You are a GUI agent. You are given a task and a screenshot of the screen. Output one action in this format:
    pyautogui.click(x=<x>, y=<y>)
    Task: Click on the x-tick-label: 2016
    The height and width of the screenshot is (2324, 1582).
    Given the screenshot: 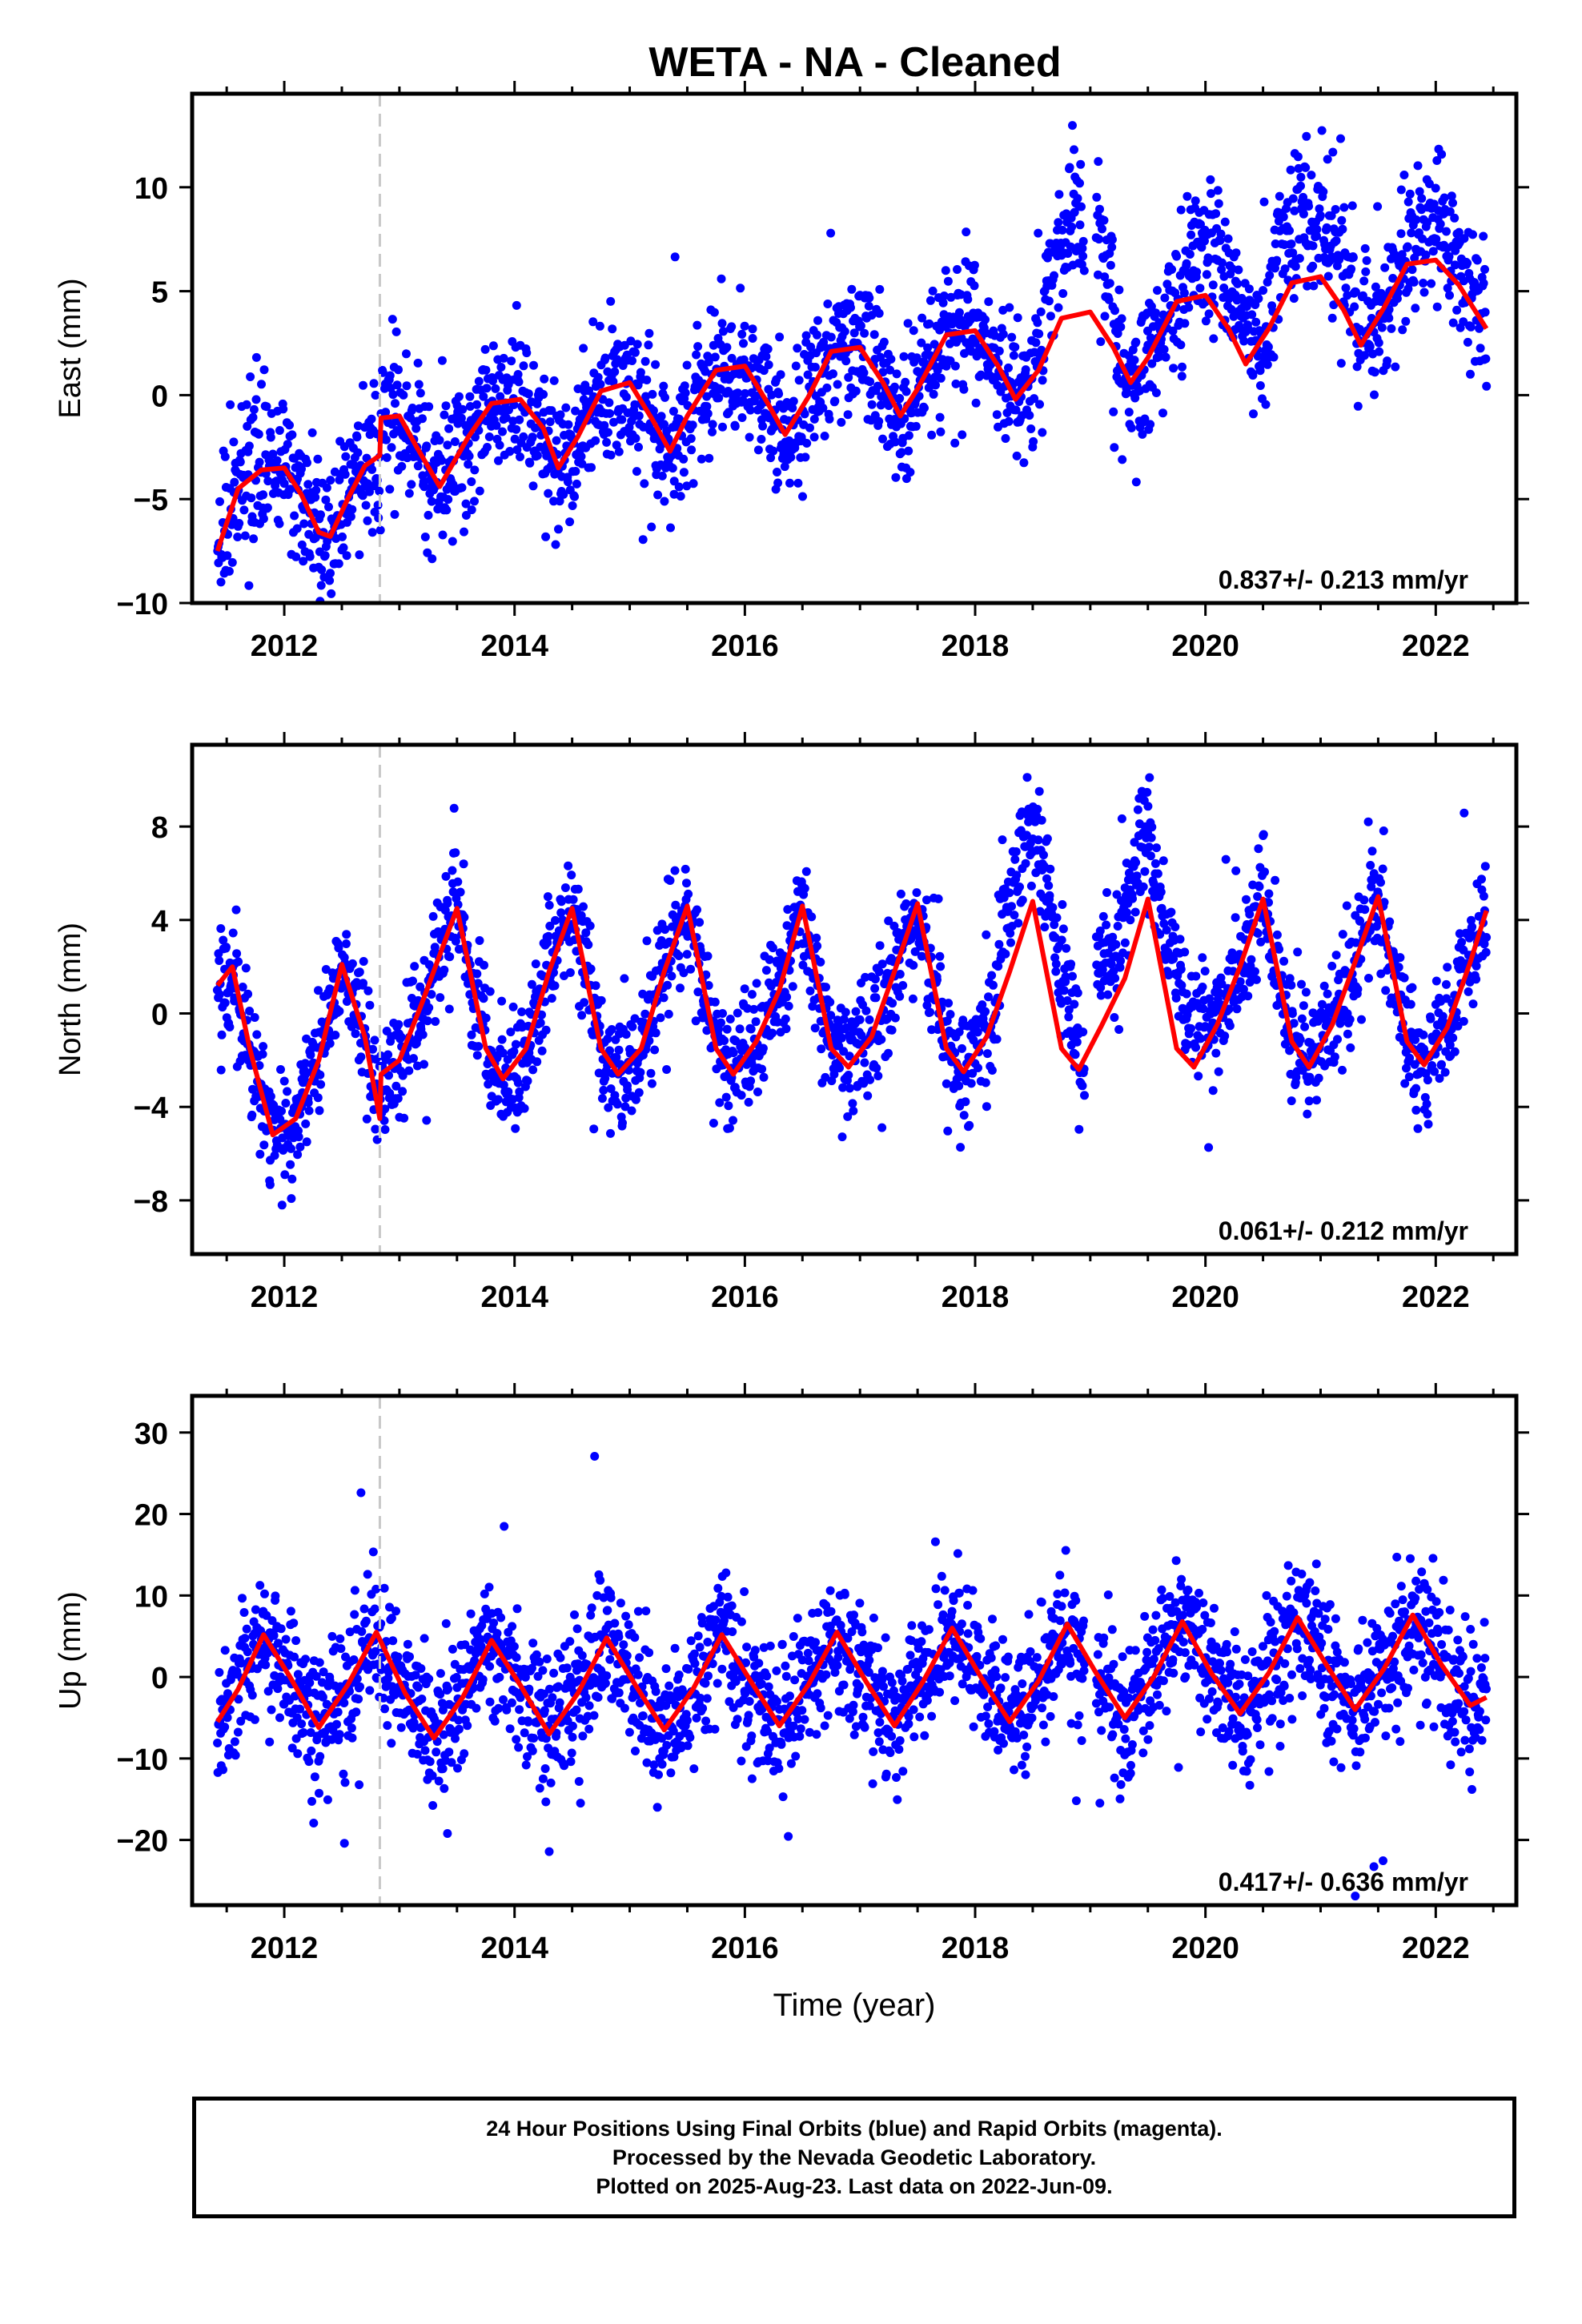 What is the action you would take?
    pyautogui.click(x=745, y=646)
    